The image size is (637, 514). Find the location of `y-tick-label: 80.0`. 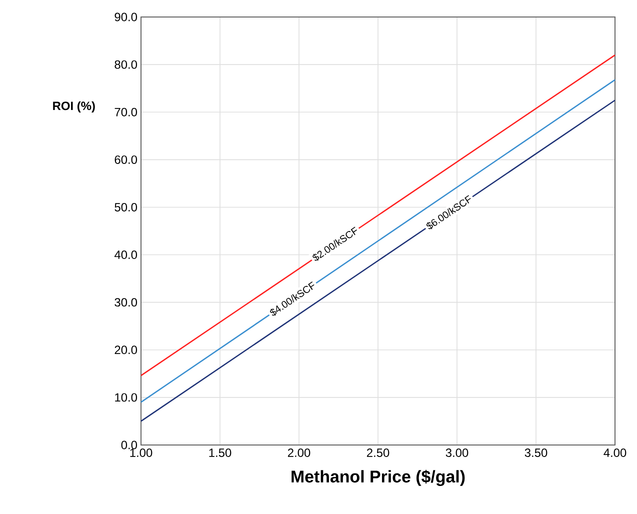

y-tick-label: 80.0 is located at coordinates (126, 64).